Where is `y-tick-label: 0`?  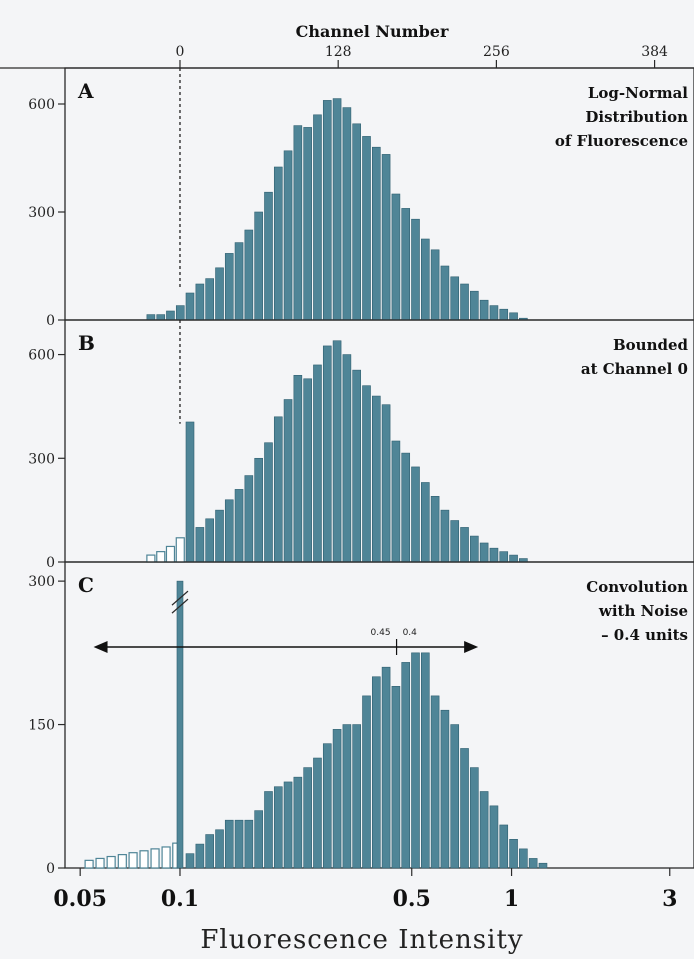
y-tick-label: 0 is located at coordinates (50, 563).